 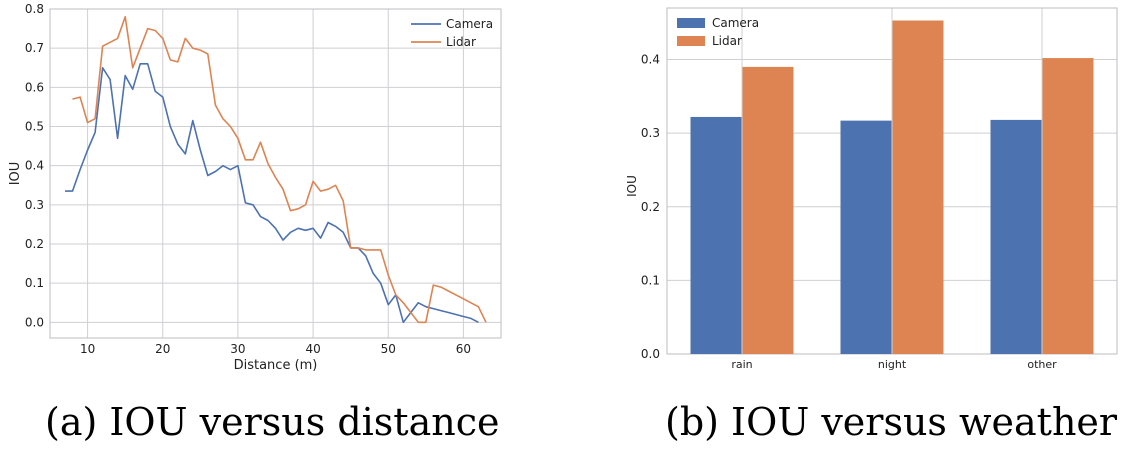 I want to click on x-tick-label: other, so click(x=1042, y=364).